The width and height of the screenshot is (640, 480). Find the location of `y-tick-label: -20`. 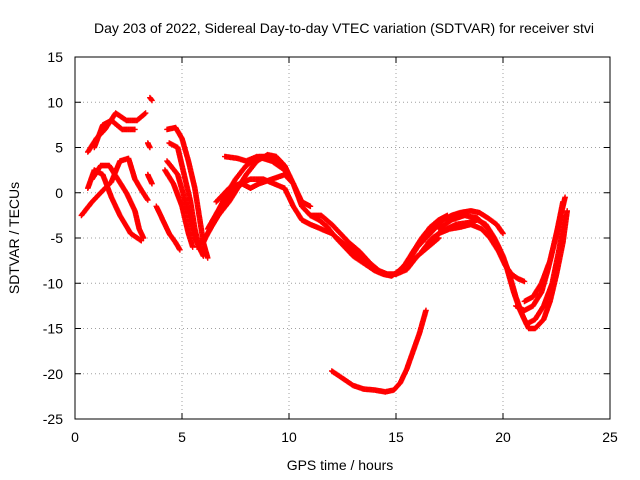

y-tick-label: -20 is located at coordinates (53, 374).